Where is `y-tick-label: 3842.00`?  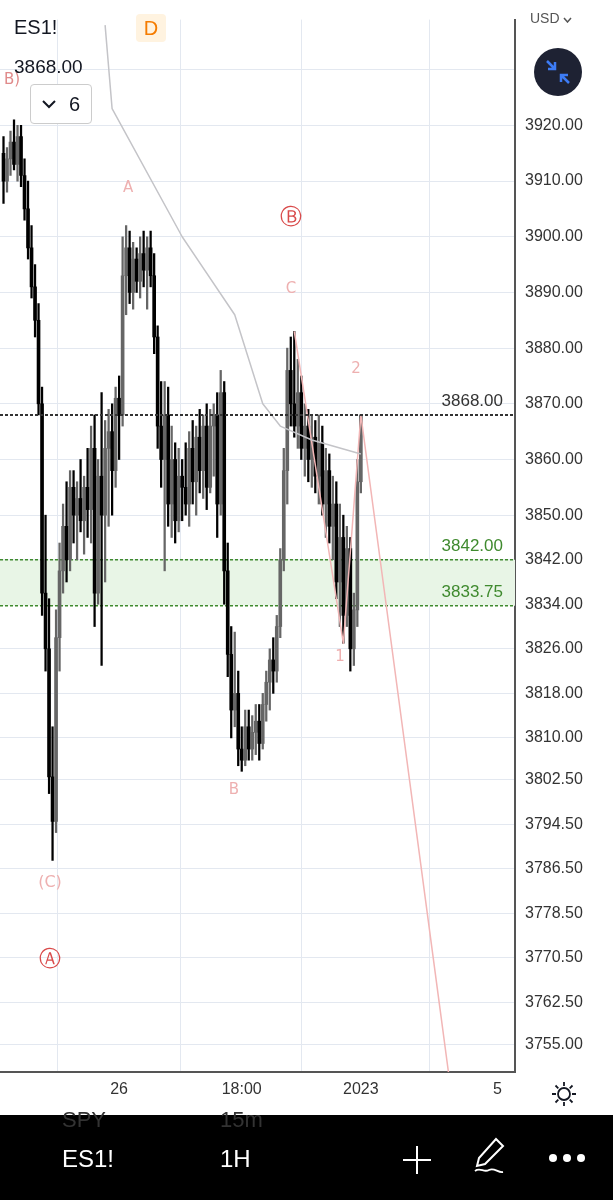 y-tick-label: 3842.00 is located at coordinates (554, 559).